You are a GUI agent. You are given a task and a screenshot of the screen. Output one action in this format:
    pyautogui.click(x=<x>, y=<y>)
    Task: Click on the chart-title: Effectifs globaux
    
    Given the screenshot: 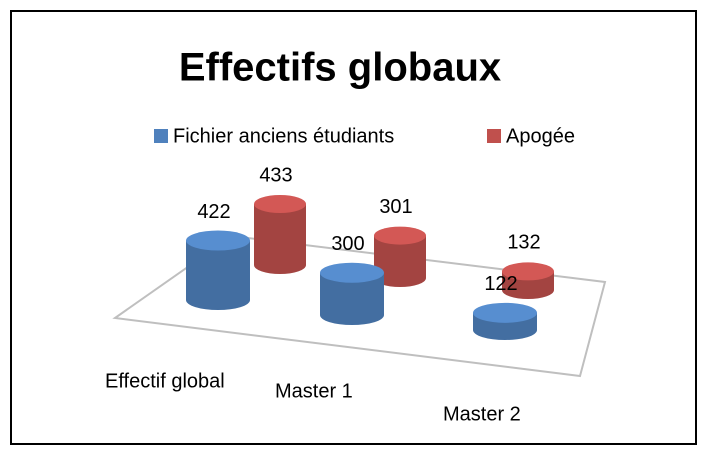 What is the action you would take?
    pyautogui.click(x=340, y=68)
    